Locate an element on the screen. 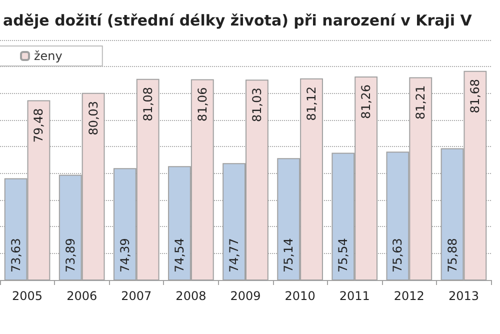 The image size is (500, 334). data-label: 81,06 is located at coordinates (202, 104).